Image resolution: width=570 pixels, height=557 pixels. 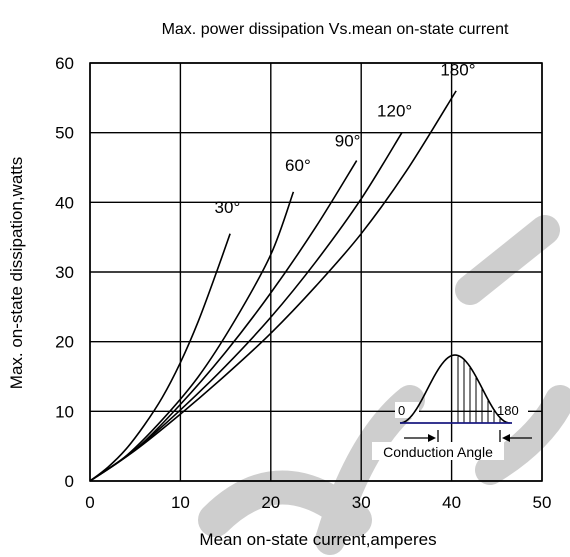 I want to click on series-line, so click(x=160, y=357).